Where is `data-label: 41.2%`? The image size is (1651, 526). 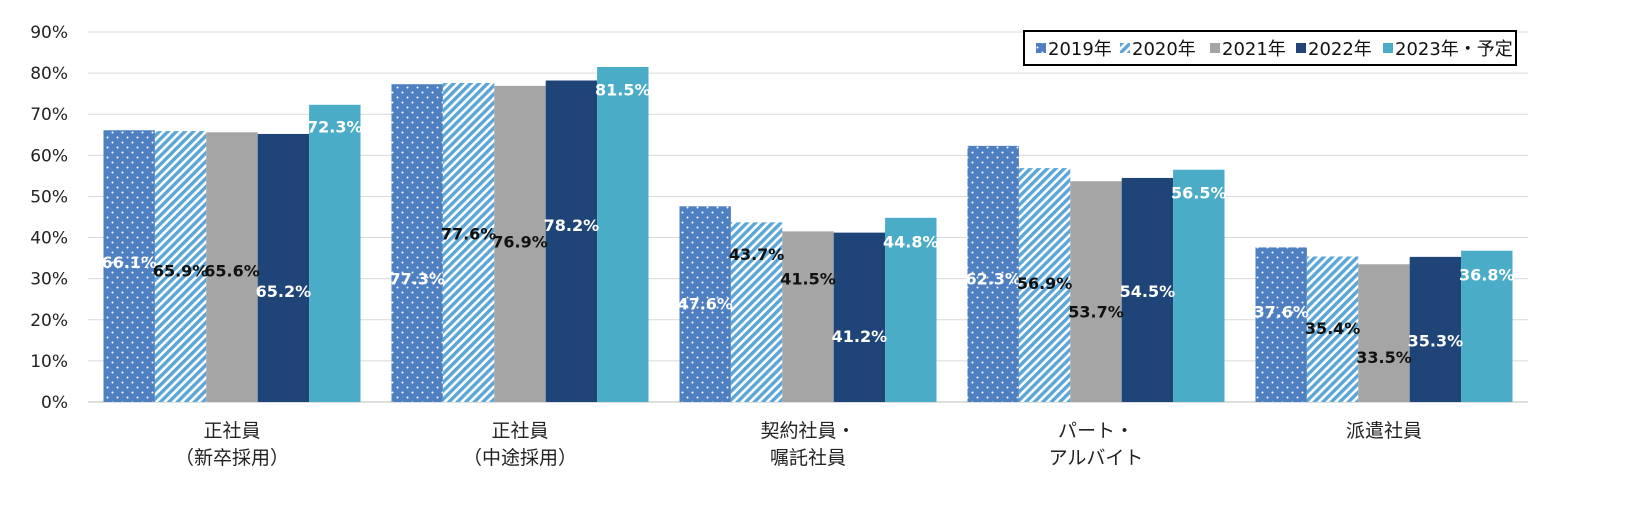 data-label: 41.2% is located at coordinates (860, 336).